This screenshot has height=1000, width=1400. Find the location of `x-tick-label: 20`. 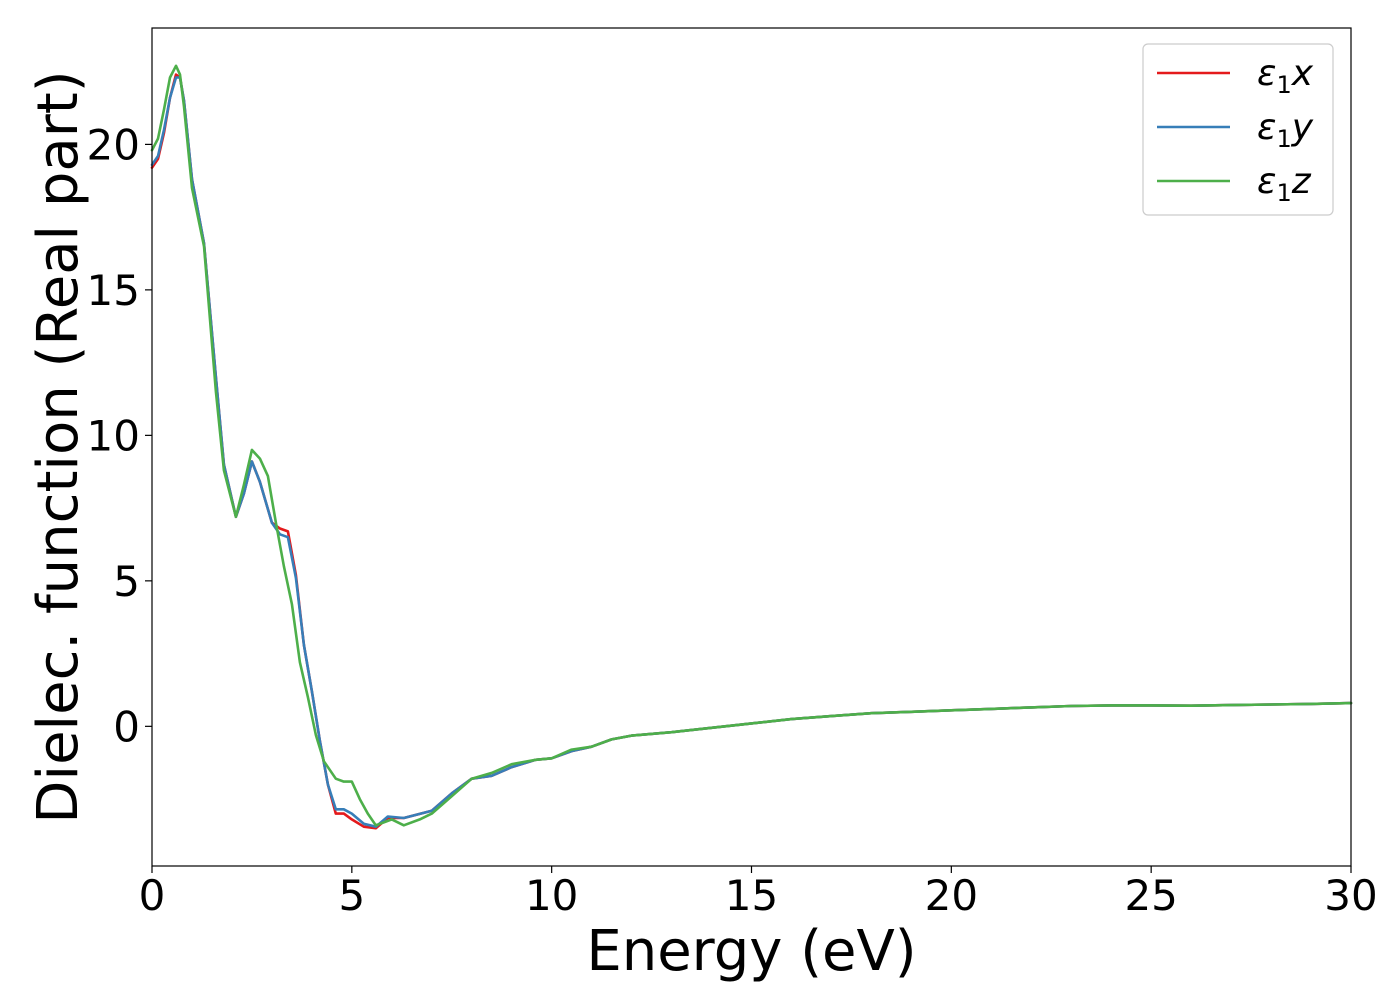

x-tick-label: 20 is located at coordinates (951, 895).